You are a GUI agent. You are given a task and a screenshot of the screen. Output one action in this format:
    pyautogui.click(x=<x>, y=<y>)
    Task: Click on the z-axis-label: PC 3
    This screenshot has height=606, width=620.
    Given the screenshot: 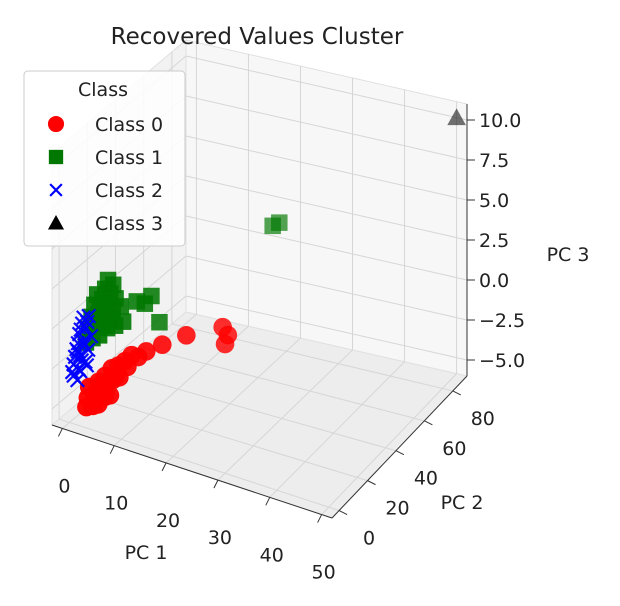 What is the action you would take?
    pyautogui.click(x=568, y=255)
    